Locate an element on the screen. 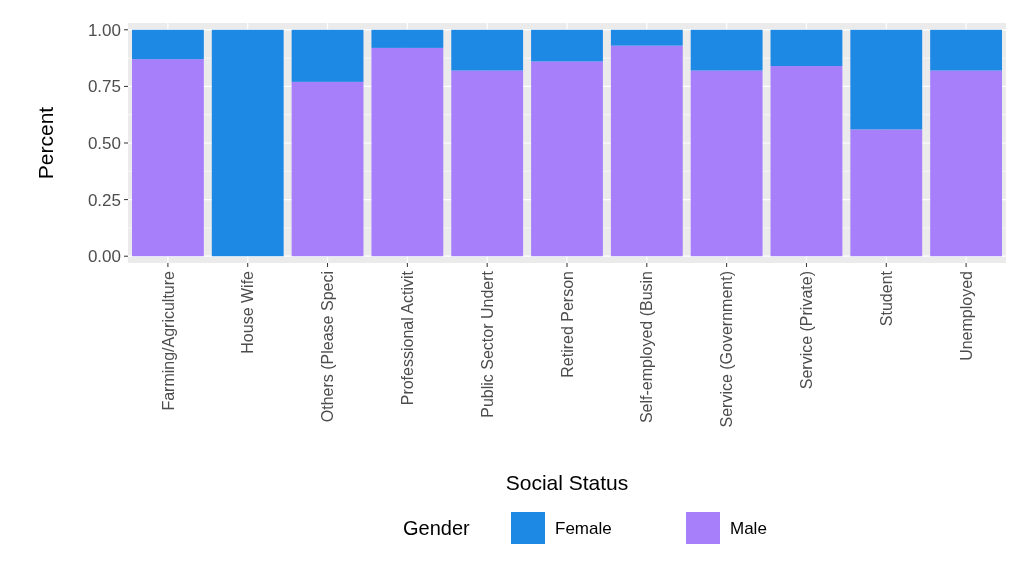  x-tick-label: Student is located at coordinates (886, 298).